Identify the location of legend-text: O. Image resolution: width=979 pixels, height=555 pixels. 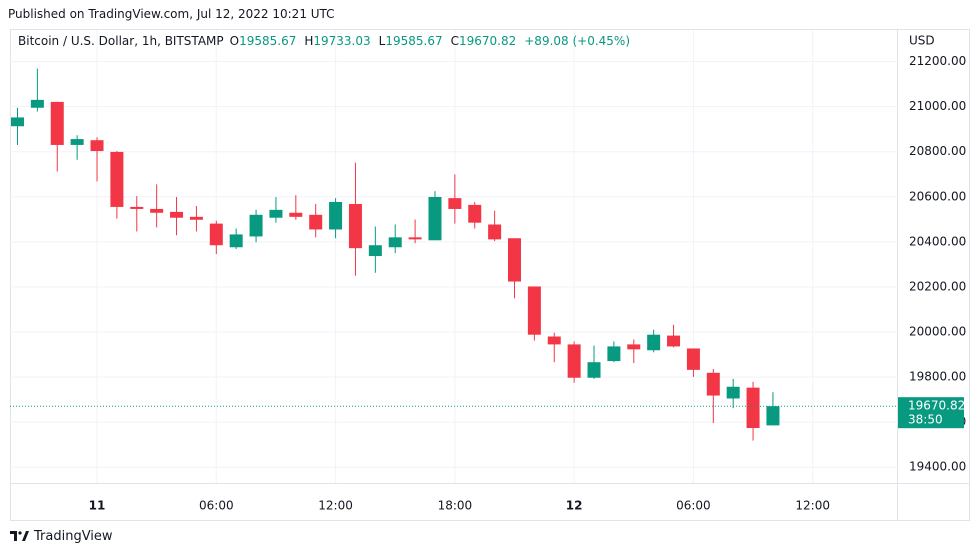
(234, 41).